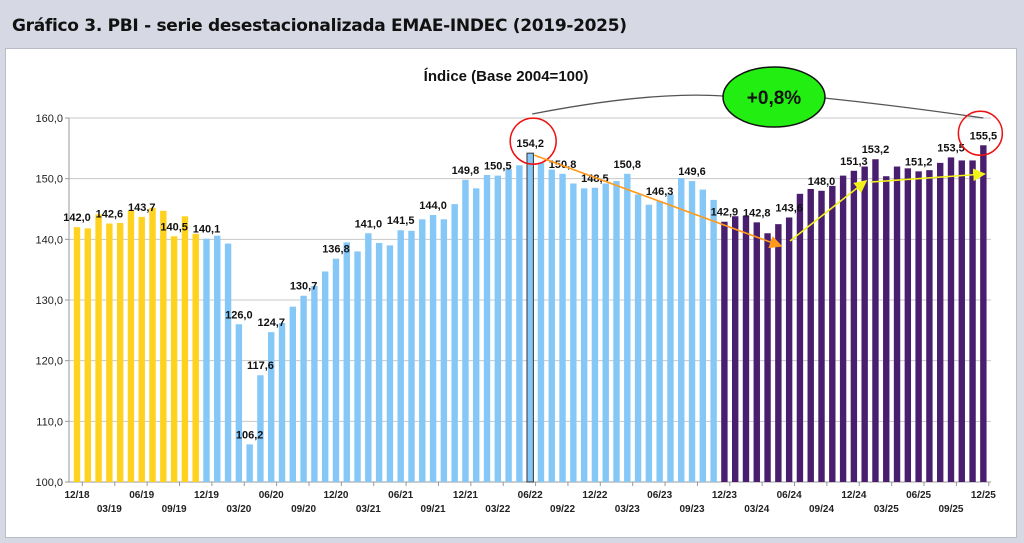  I want to click on x-tick-label: 09/19, so click(174, 509).